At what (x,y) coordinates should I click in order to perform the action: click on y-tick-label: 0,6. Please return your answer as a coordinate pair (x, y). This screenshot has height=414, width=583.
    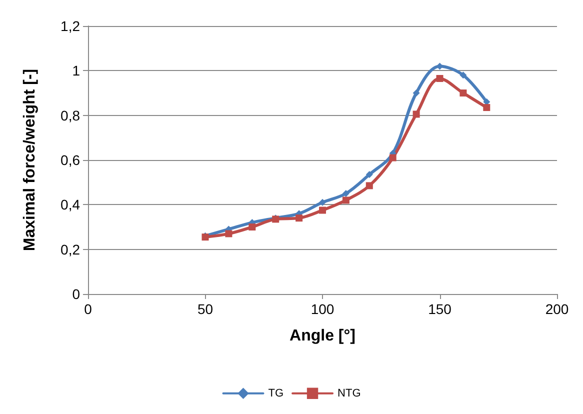
    Looking at the image, I should click on (70, 160).